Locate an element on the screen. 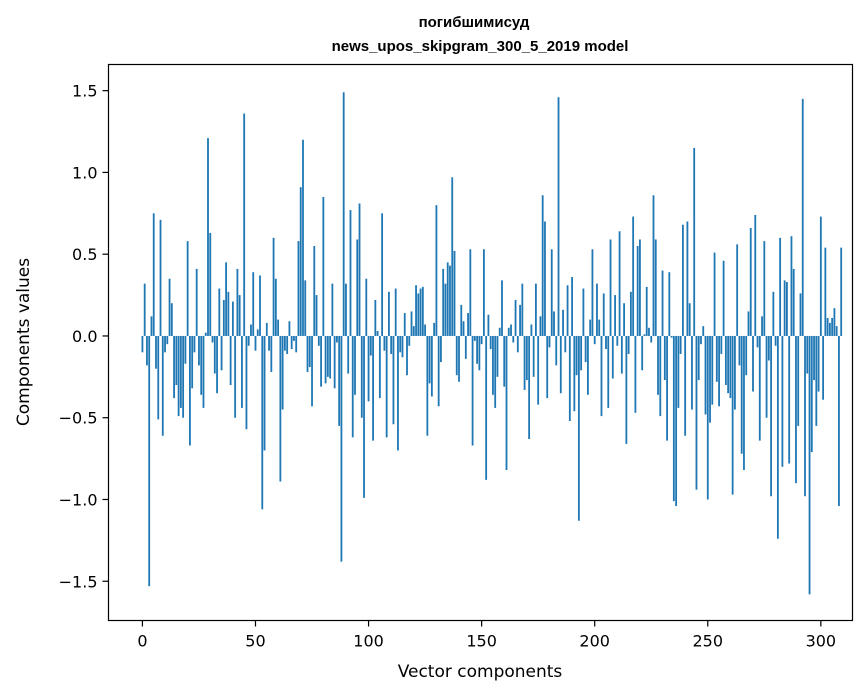 The width and height of the screenshot is (867, 696). y-tick-label: 1.0 is located at coordinates (84, 172).